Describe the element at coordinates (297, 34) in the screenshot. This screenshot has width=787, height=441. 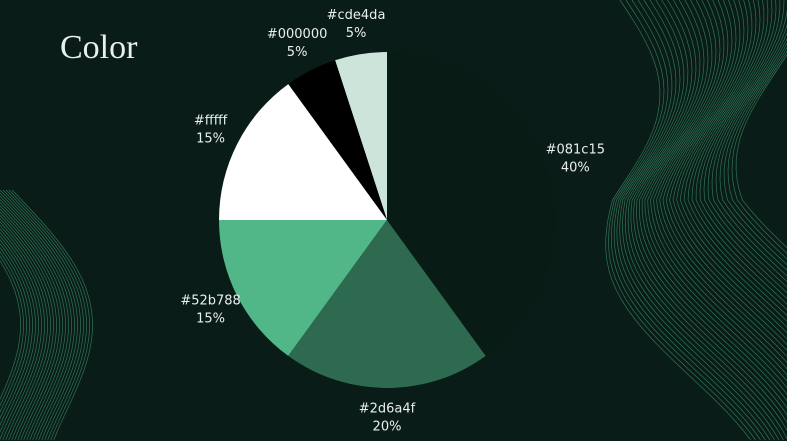
I see `slice-label: #000000` at that location.